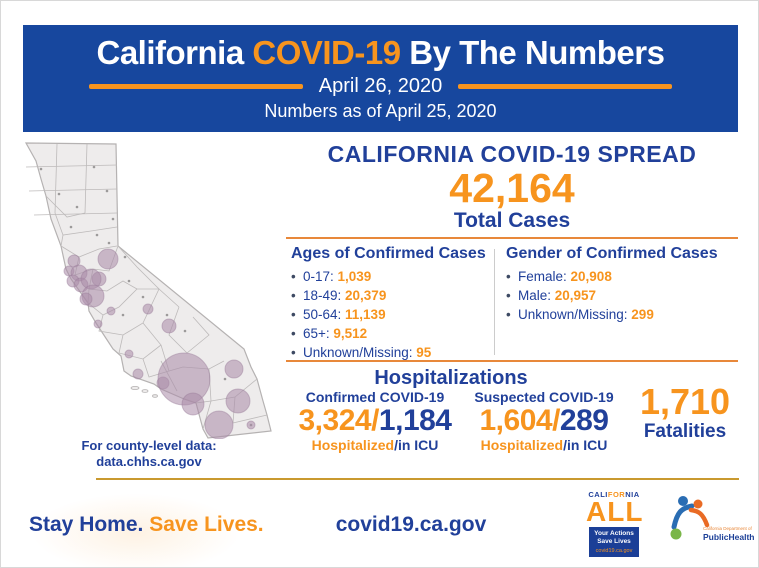  I want to click on column-divider, so click(494, 302).